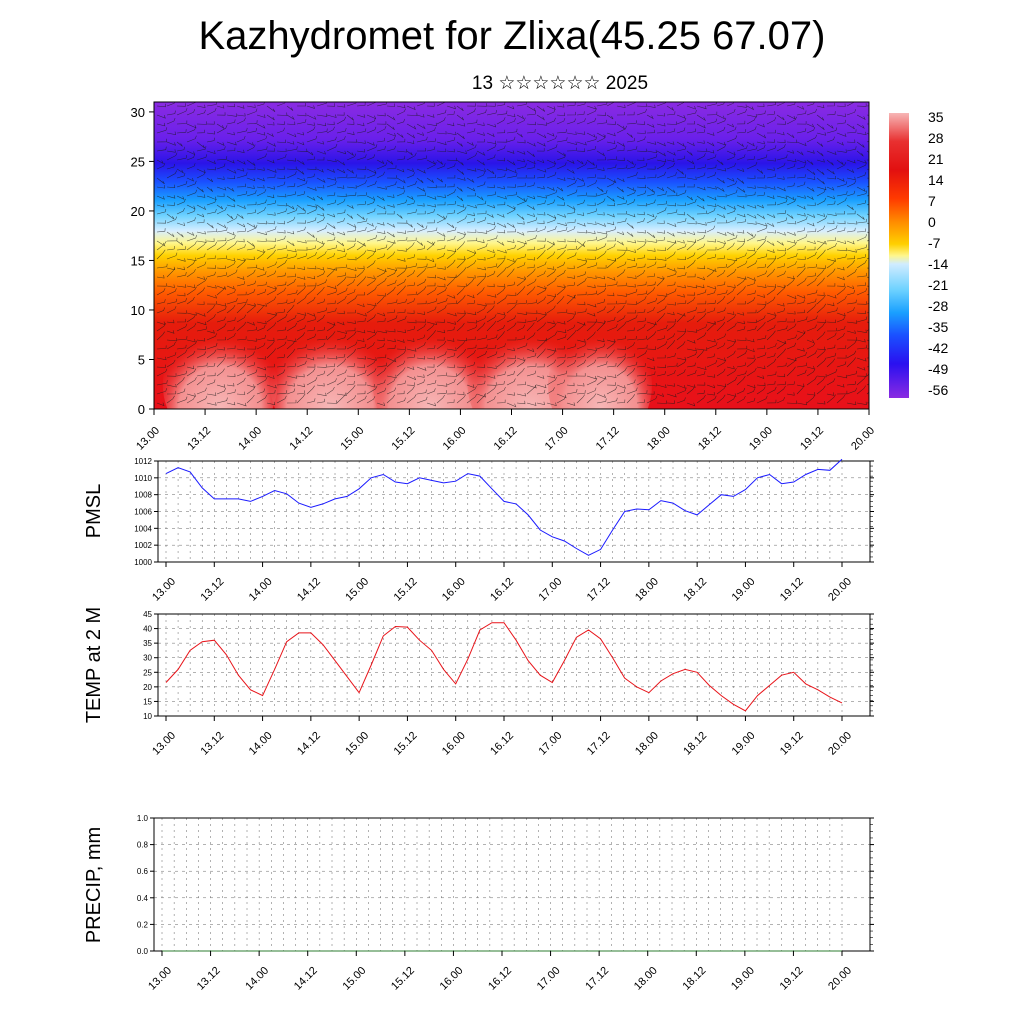  What do you see at coordinates (250, 439) in the screenshot?
I see `heatmap-x-tick-label: 14.00` at bounding box center [250, 439].